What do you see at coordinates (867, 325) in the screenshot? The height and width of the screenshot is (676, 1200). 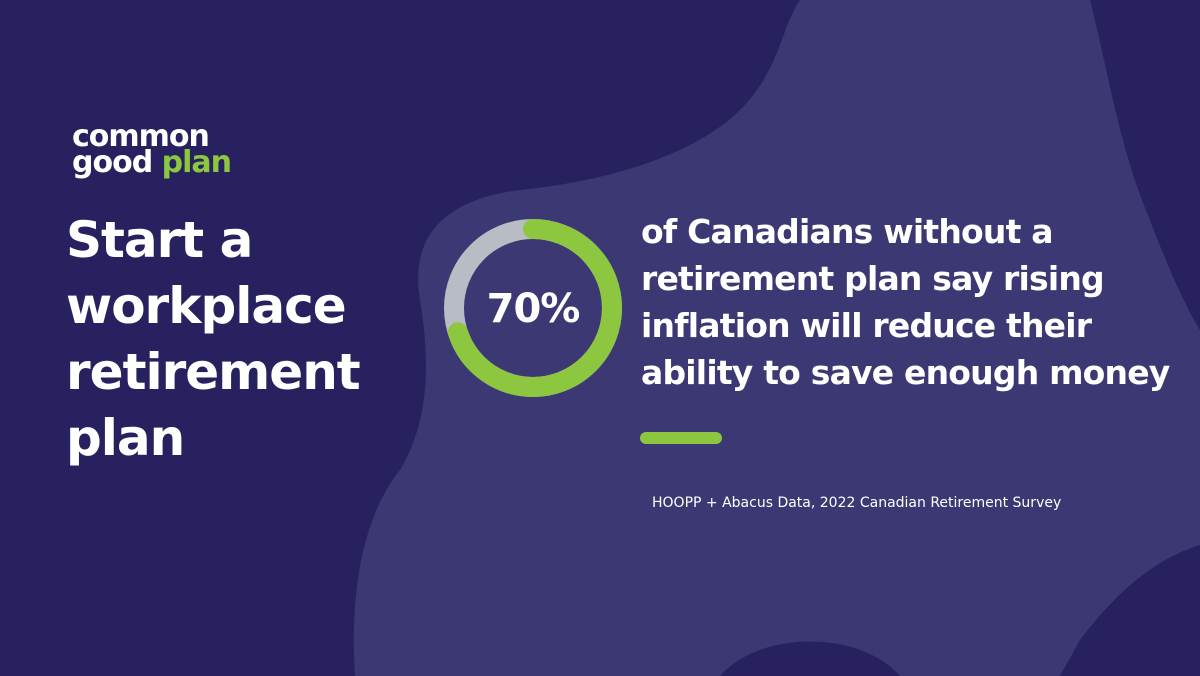 I see `statement-line: inflation will reduce their` at bounding box center [867, 325].